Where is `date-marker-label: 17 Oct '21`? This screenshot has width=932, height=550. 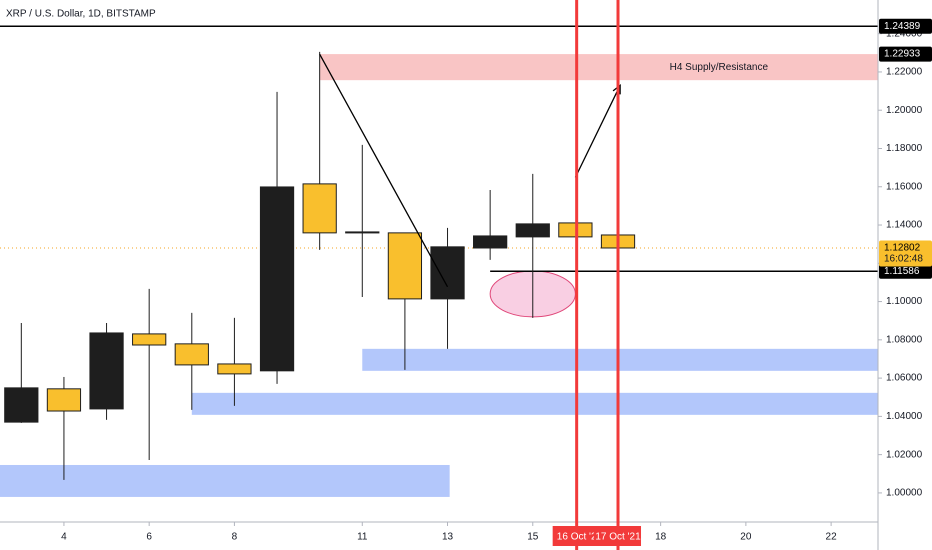
date-marker-label: 17 Oct '21 is located at coordinates (618, 537).